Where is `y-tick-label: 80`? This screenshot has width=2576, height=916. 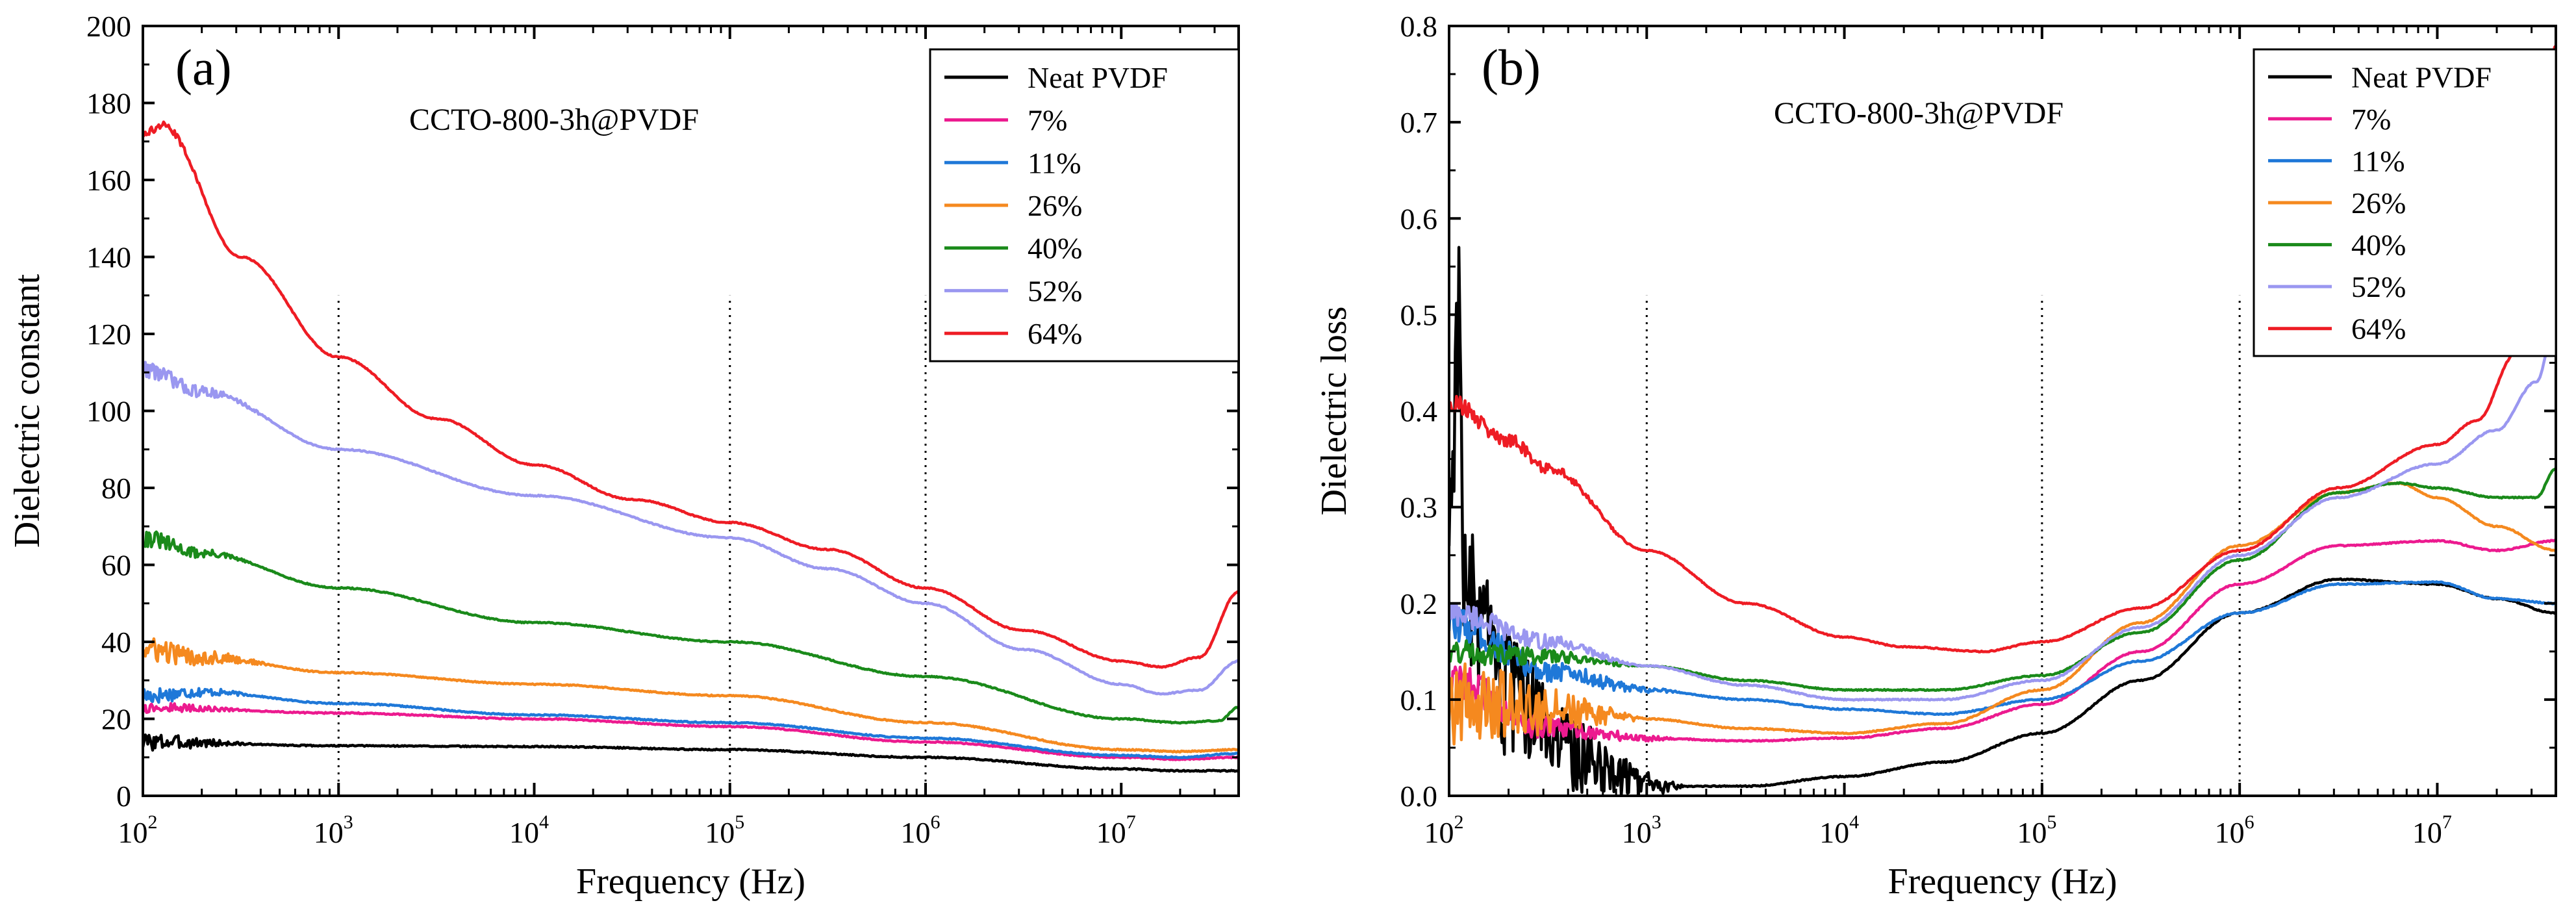
y-tick-label: 80 is located at coordinates (116, 489).